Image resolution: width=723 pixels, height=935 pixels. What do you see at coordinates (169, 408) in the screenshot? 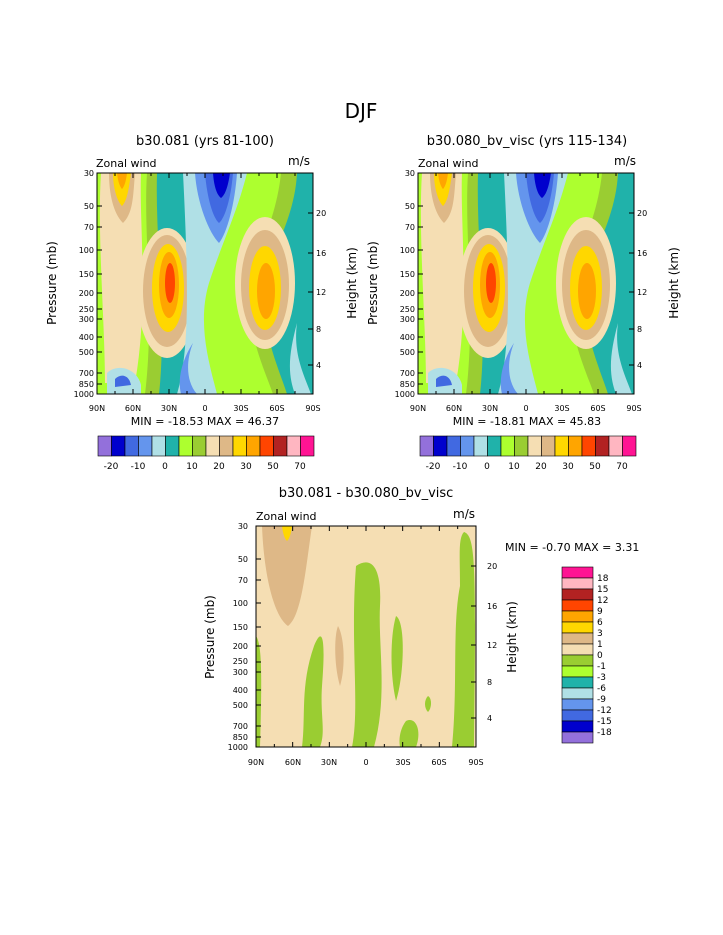
I see `panel-1-x-tick: 30N` at bounding box center [169, 408].